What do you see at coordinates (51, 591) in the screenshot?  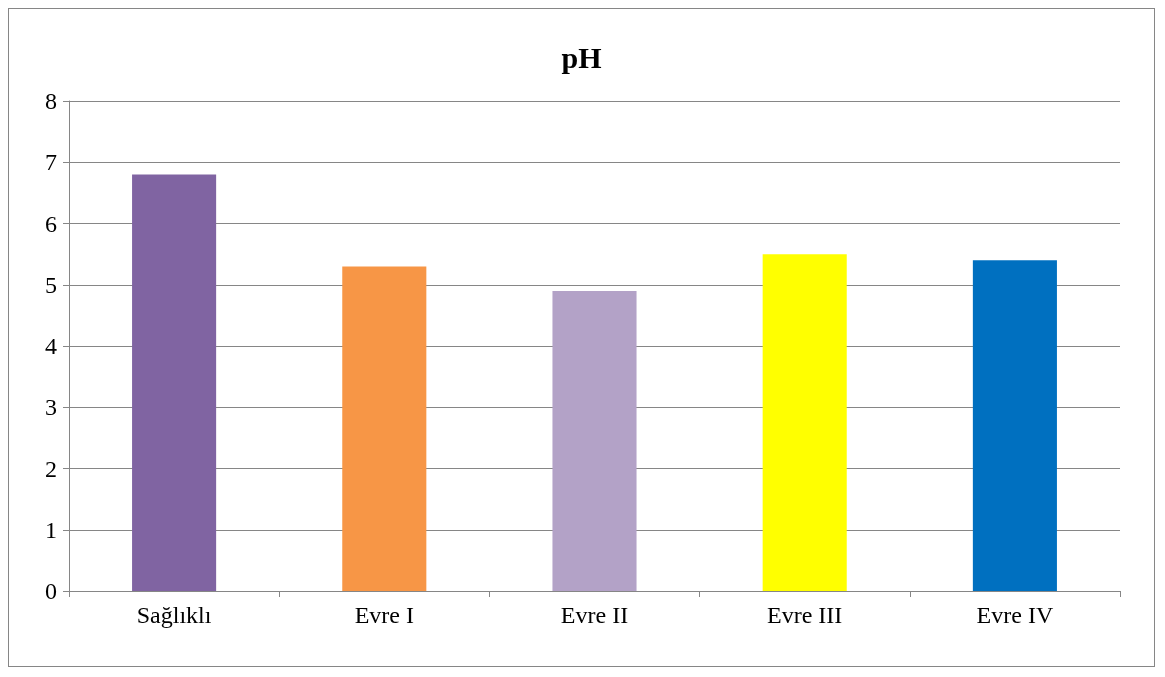 I see `y-tick-label: 0` at bounding box center [51, 591].